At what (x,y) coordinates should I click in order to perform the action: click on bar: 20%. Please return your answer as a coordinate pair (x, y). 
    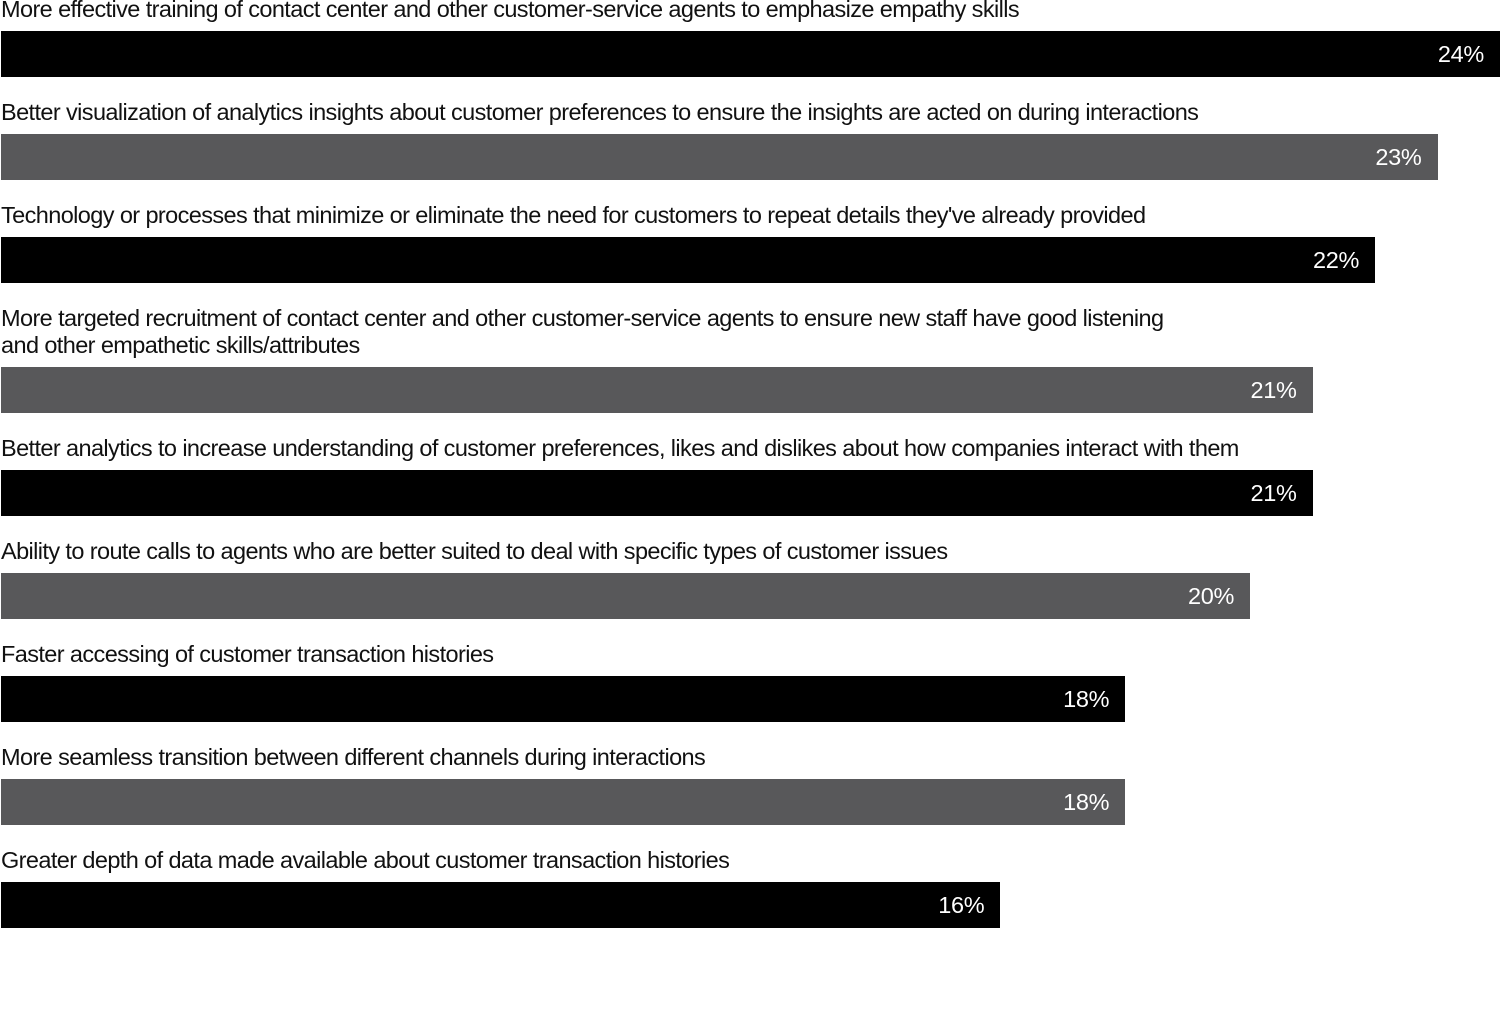
    Looking at the image, I should click on (626, 596).